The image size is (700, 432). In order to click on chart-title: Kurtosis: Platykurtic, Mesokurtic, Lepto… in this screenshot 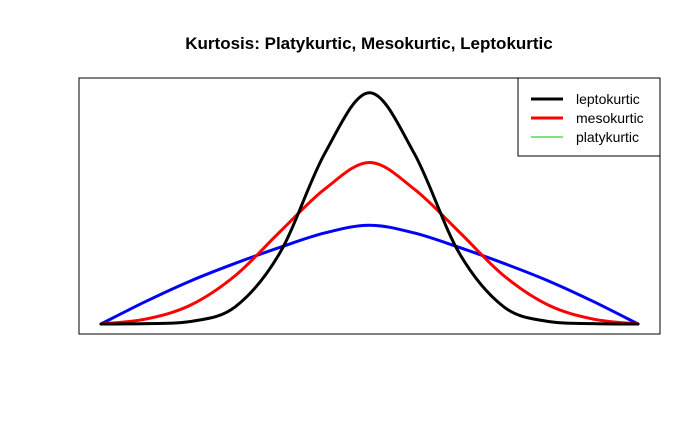, I will do `click(368, 43)`.